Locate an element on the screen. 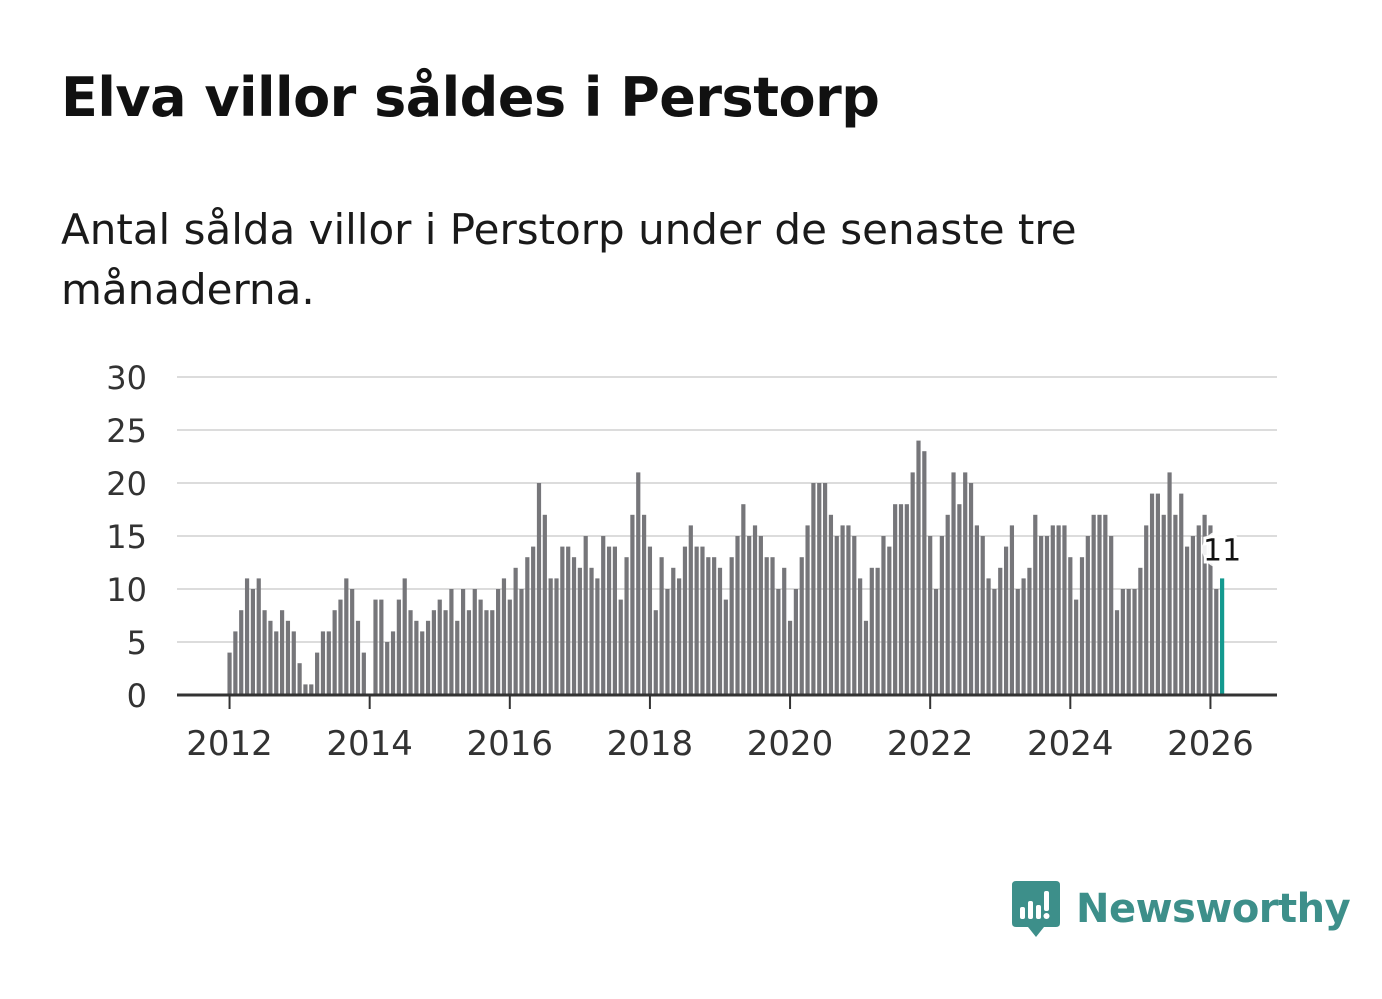  annotation-bg is located at coordinates (1222, 549).